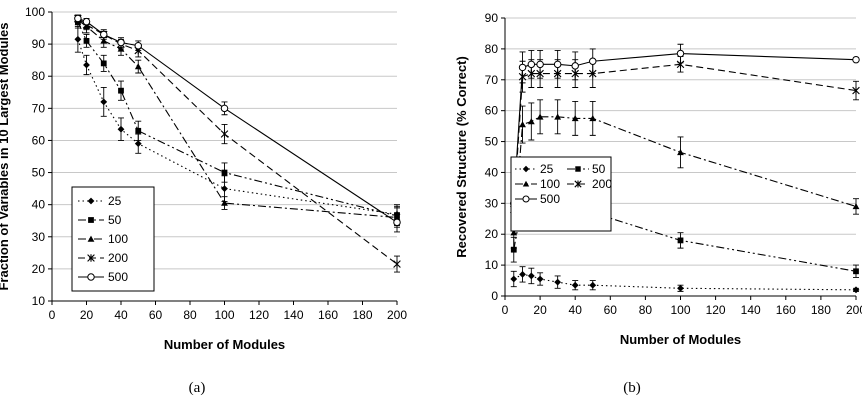  What do you see at coordinates (118, 277) in the screenshot?
I see `legend-label-500: 500` at bounding box center [118, 277].